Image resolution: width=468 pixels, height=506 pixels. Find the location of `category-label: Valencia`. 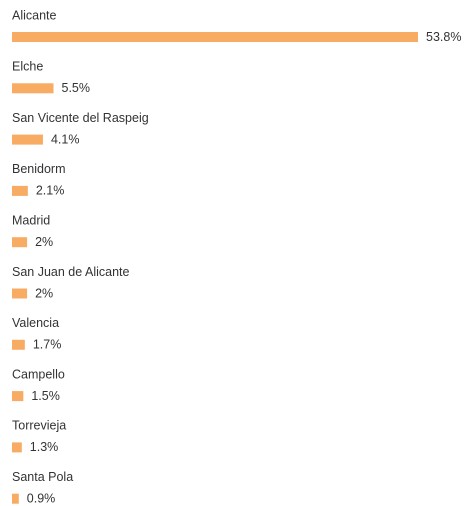

category-label: Valencia is located at coordinates (35, 323).